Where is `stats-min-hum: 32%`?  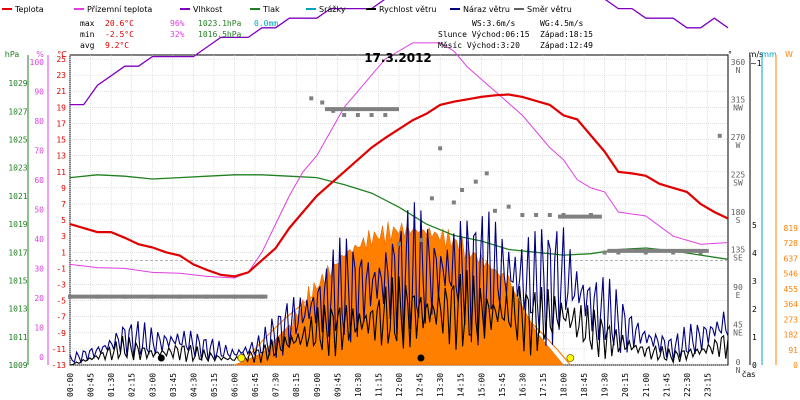
stats-min-hum: 32% is located at coordinates (177, 34).